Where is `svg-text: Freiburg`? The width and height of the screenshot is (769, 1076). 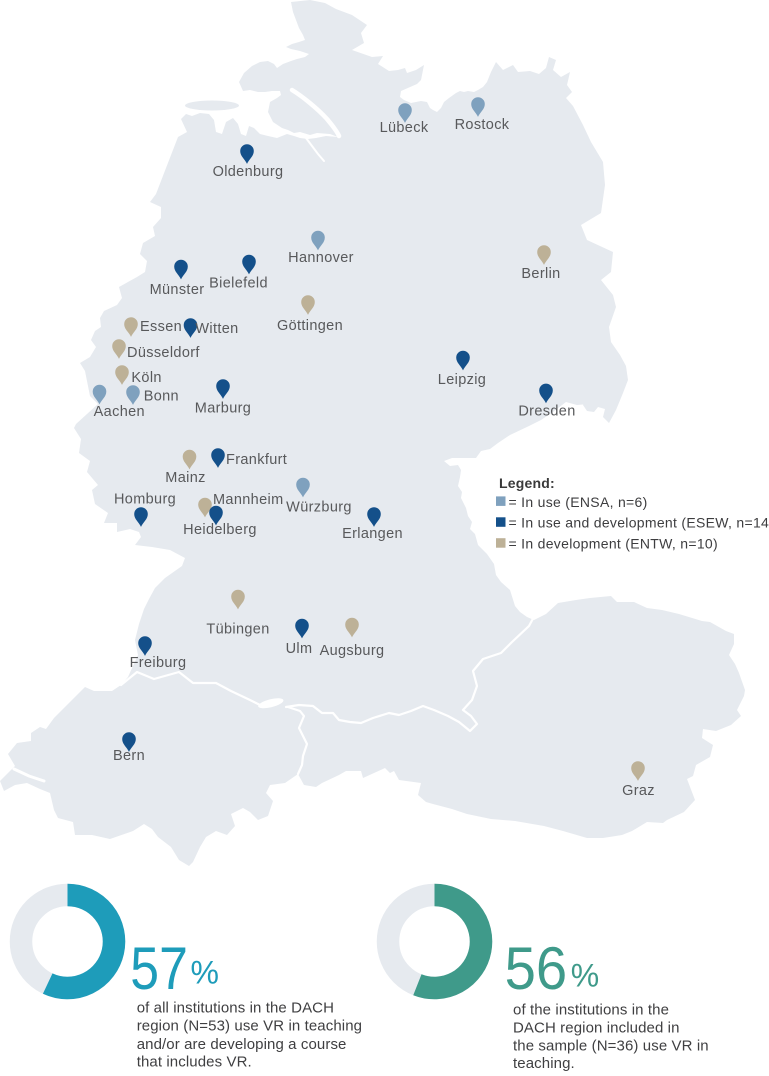 svg-text: Freiburg is located at coordinates (158, 663).